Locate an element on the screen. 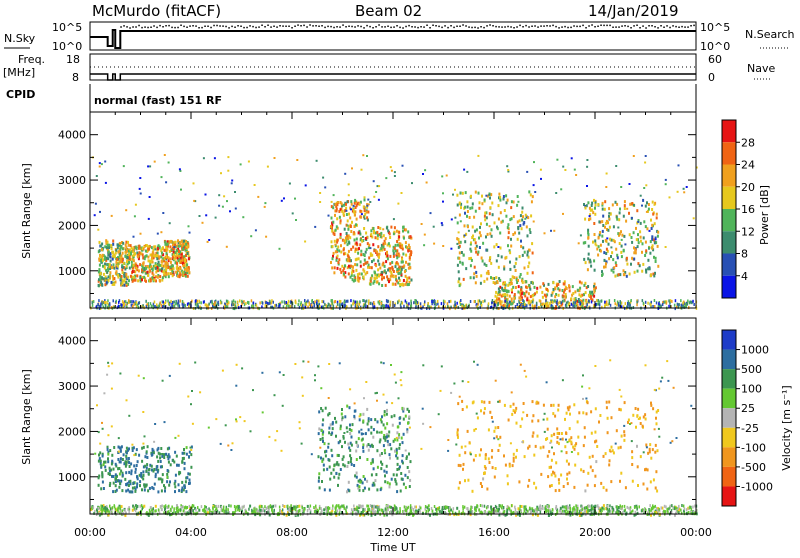 The width and height of the screenshot is (800, 558). y-tick-label: 2000 is located at coordinates (72, 225).